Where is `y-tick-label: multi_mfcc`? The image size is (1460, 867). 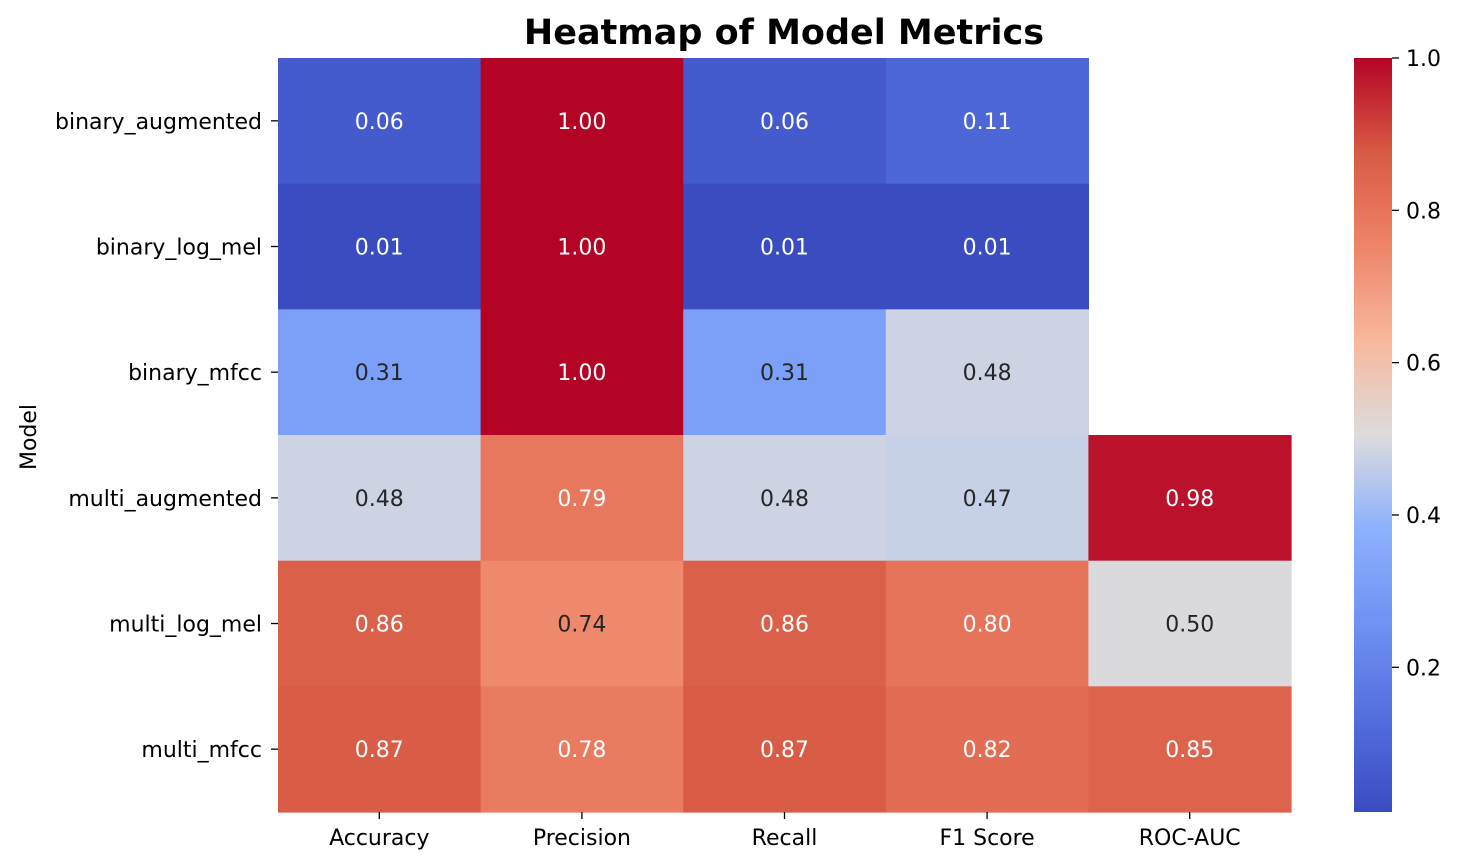
y-tick-label: multi_mfcc is located at coordinates (201, 750).